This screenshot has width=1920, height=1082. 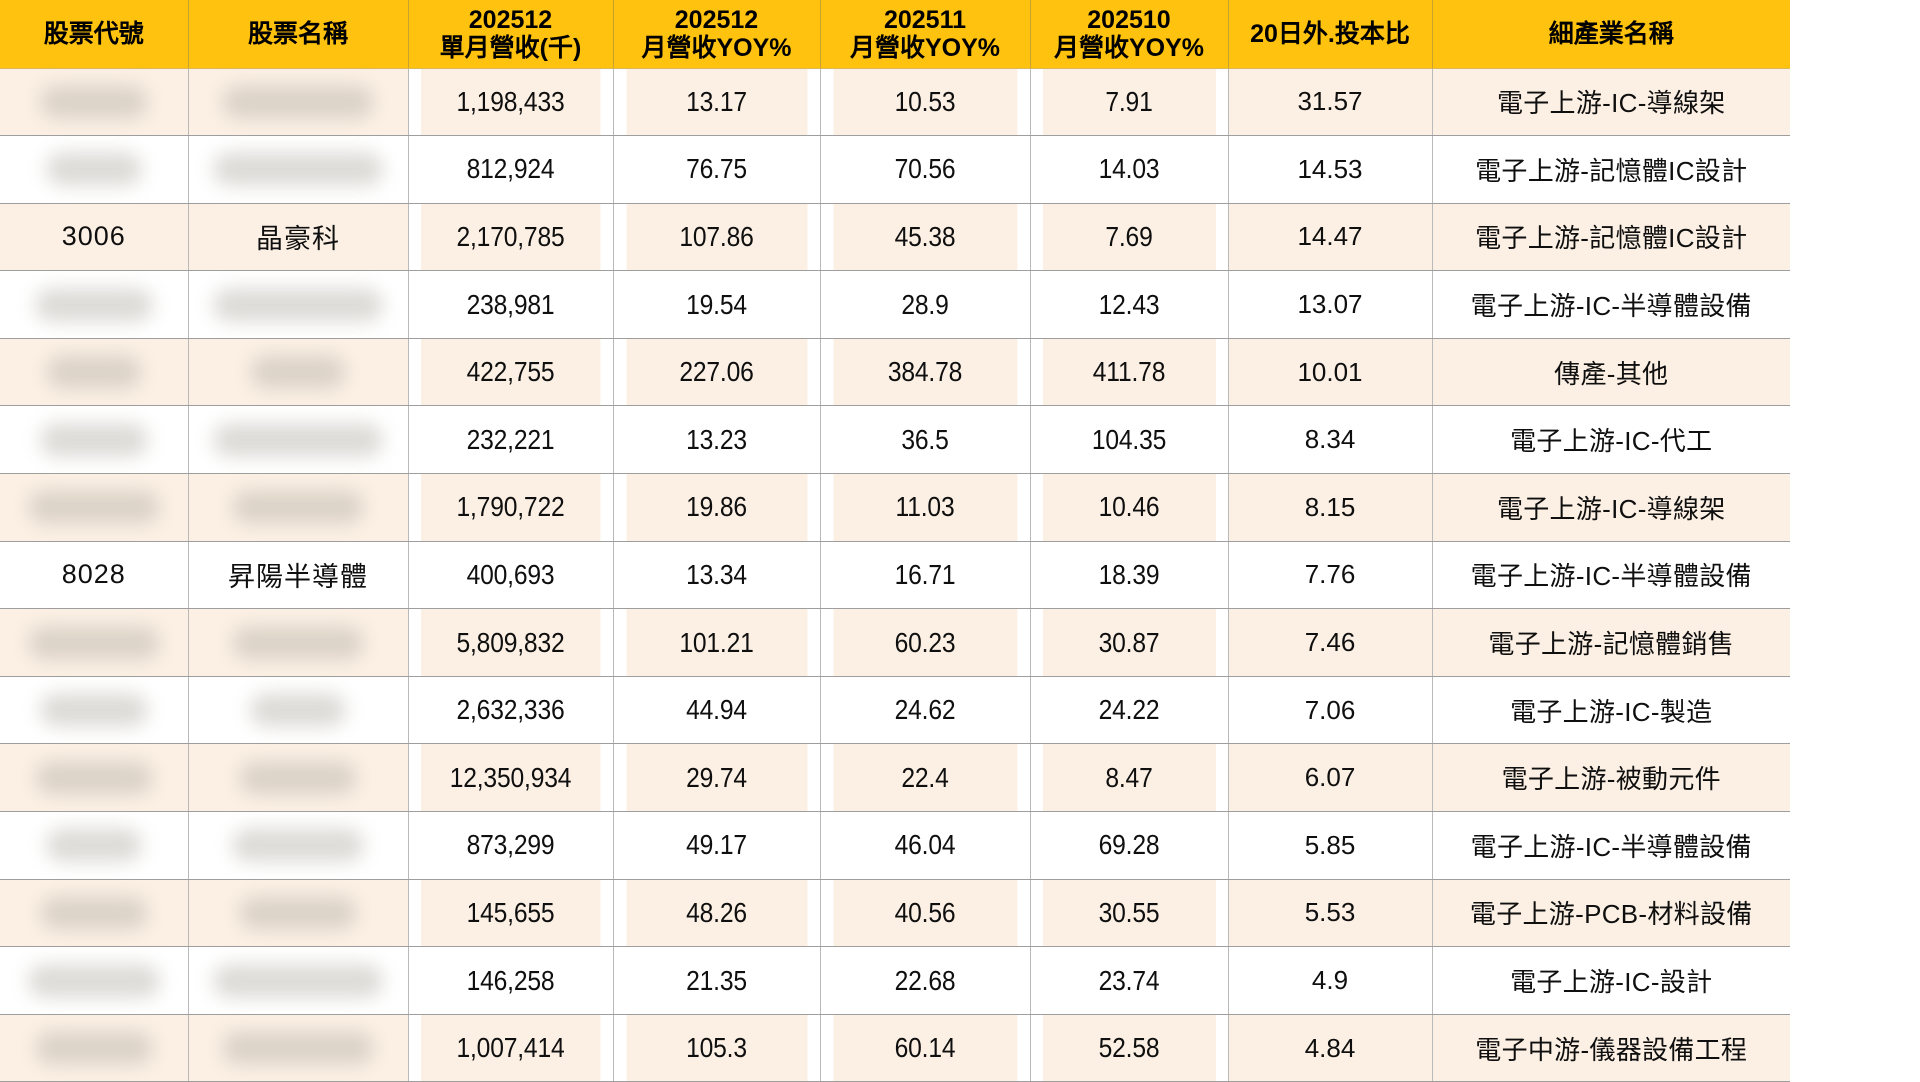 I want to click on cell-foreign-invest-ratio-20d: 5.85, so click(x=1330, y=845).